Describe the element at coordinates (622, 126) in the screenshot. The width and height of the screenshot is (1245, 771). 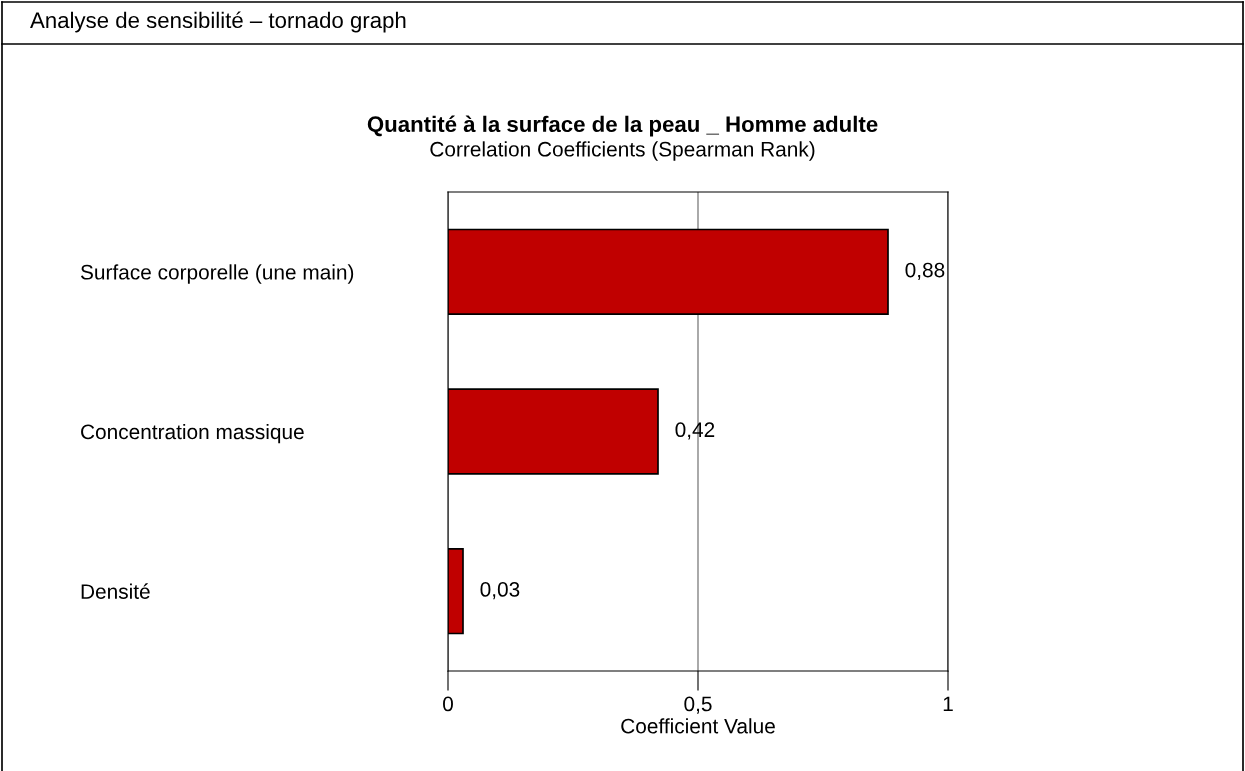
I see `chart-title: Quantité à la surface de la peau _ Homme adulte` at that location.